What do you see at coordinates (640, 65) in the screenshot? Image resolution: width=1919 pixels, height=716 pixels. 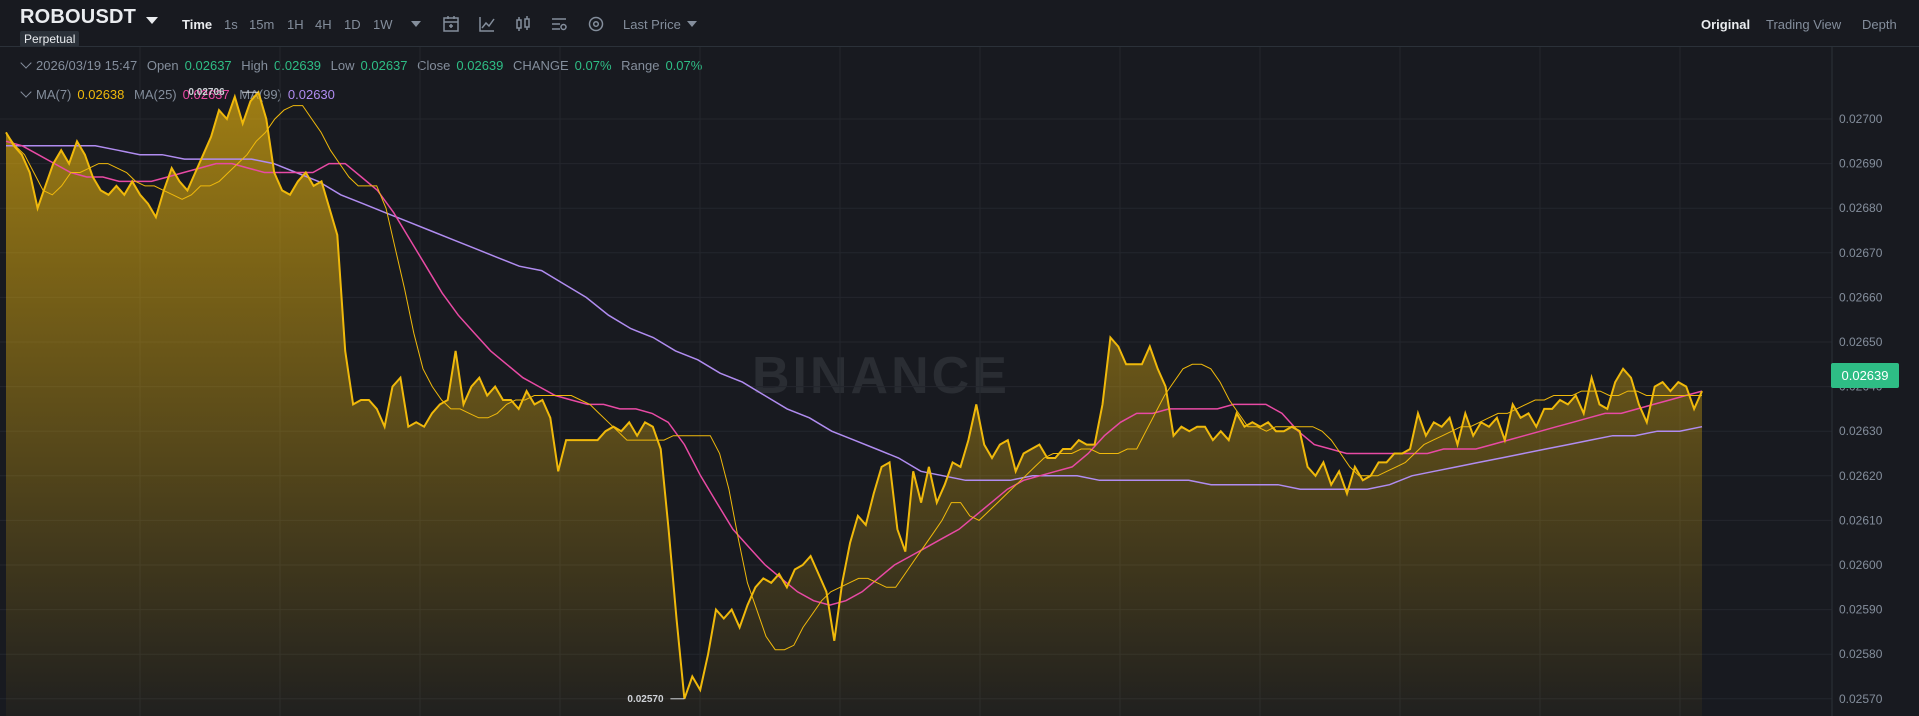 I see `range-label: Range` at bounding box center [640, 65].